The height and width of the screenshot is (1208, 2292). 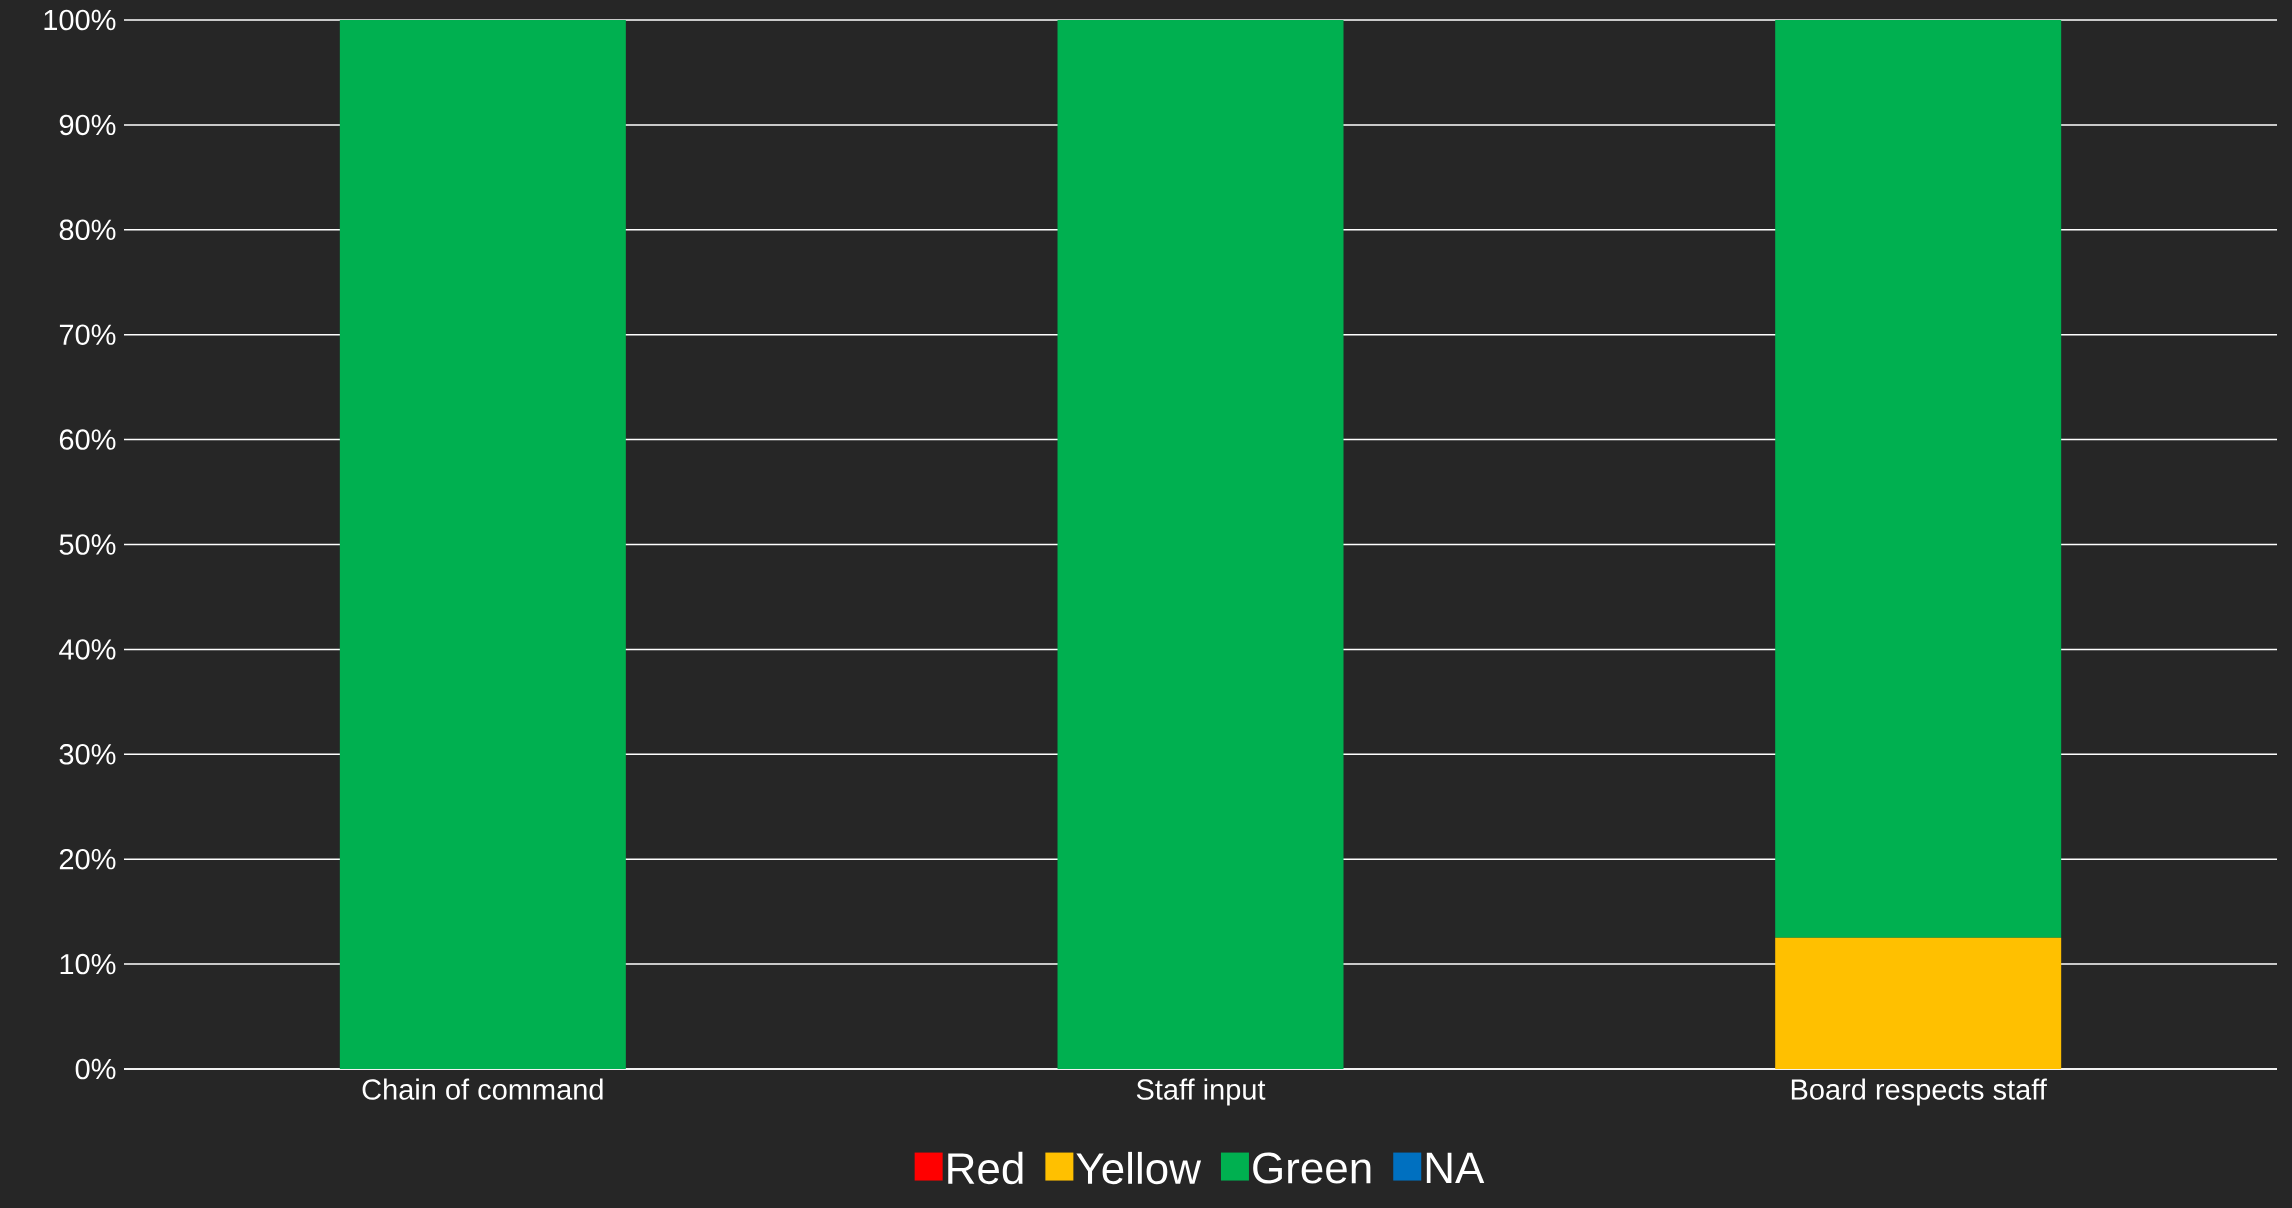 What do you see at coordinates (985, 1168) in the screenshot?
I see `legend-label: Red` at bounding box center [985, 1168].